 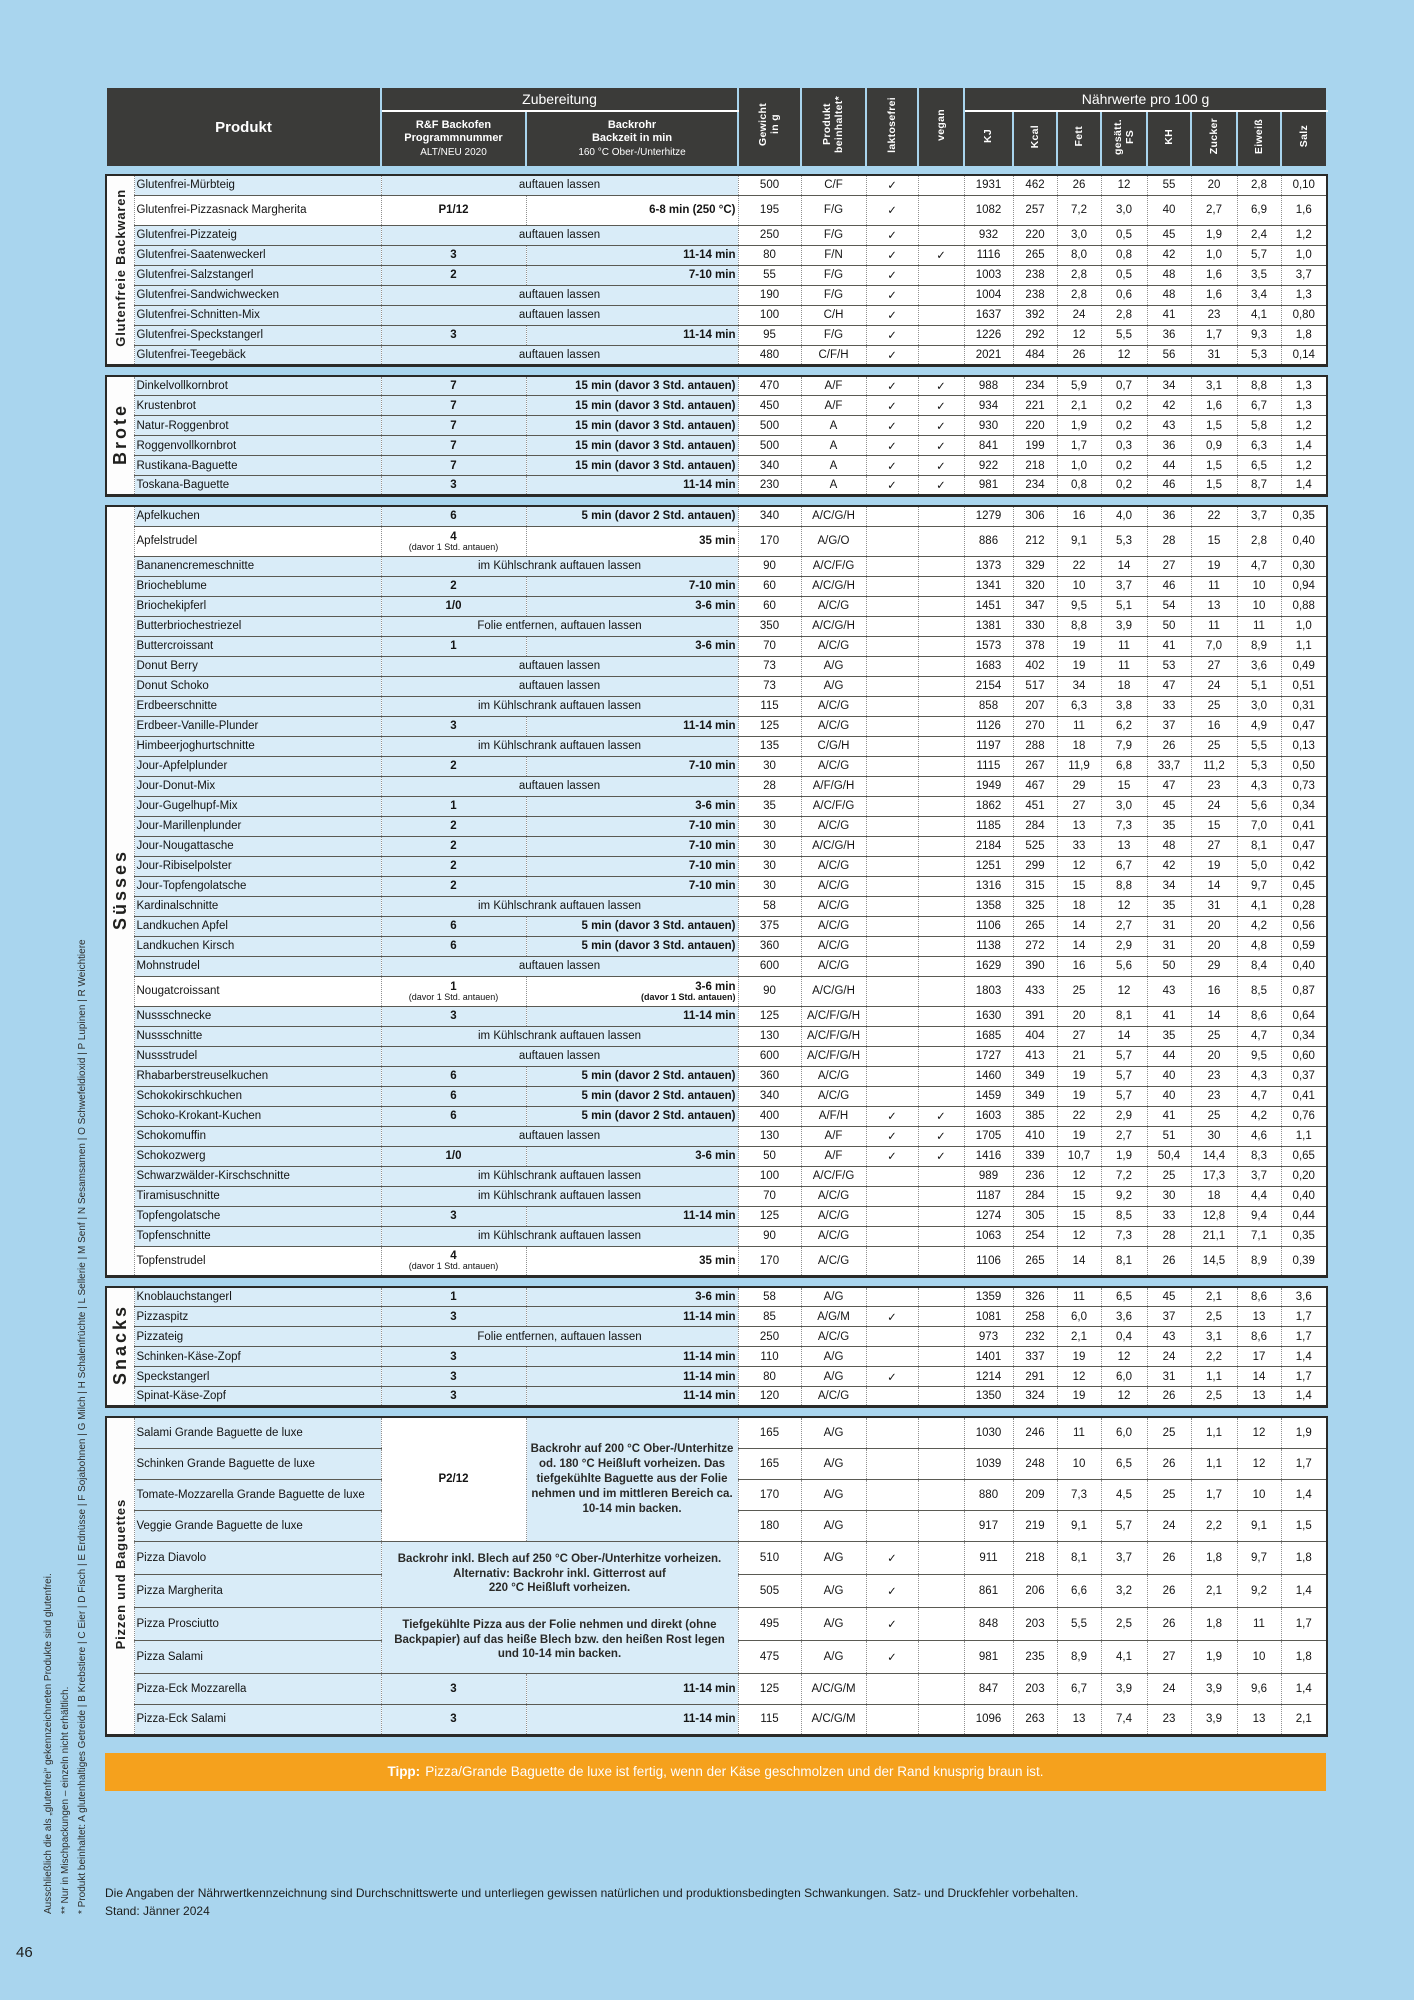 What do you see at coordinates (1035, 354) in the screenshot?
I see `nutrient-kcal: 484` at bounding box center [1035, 354].